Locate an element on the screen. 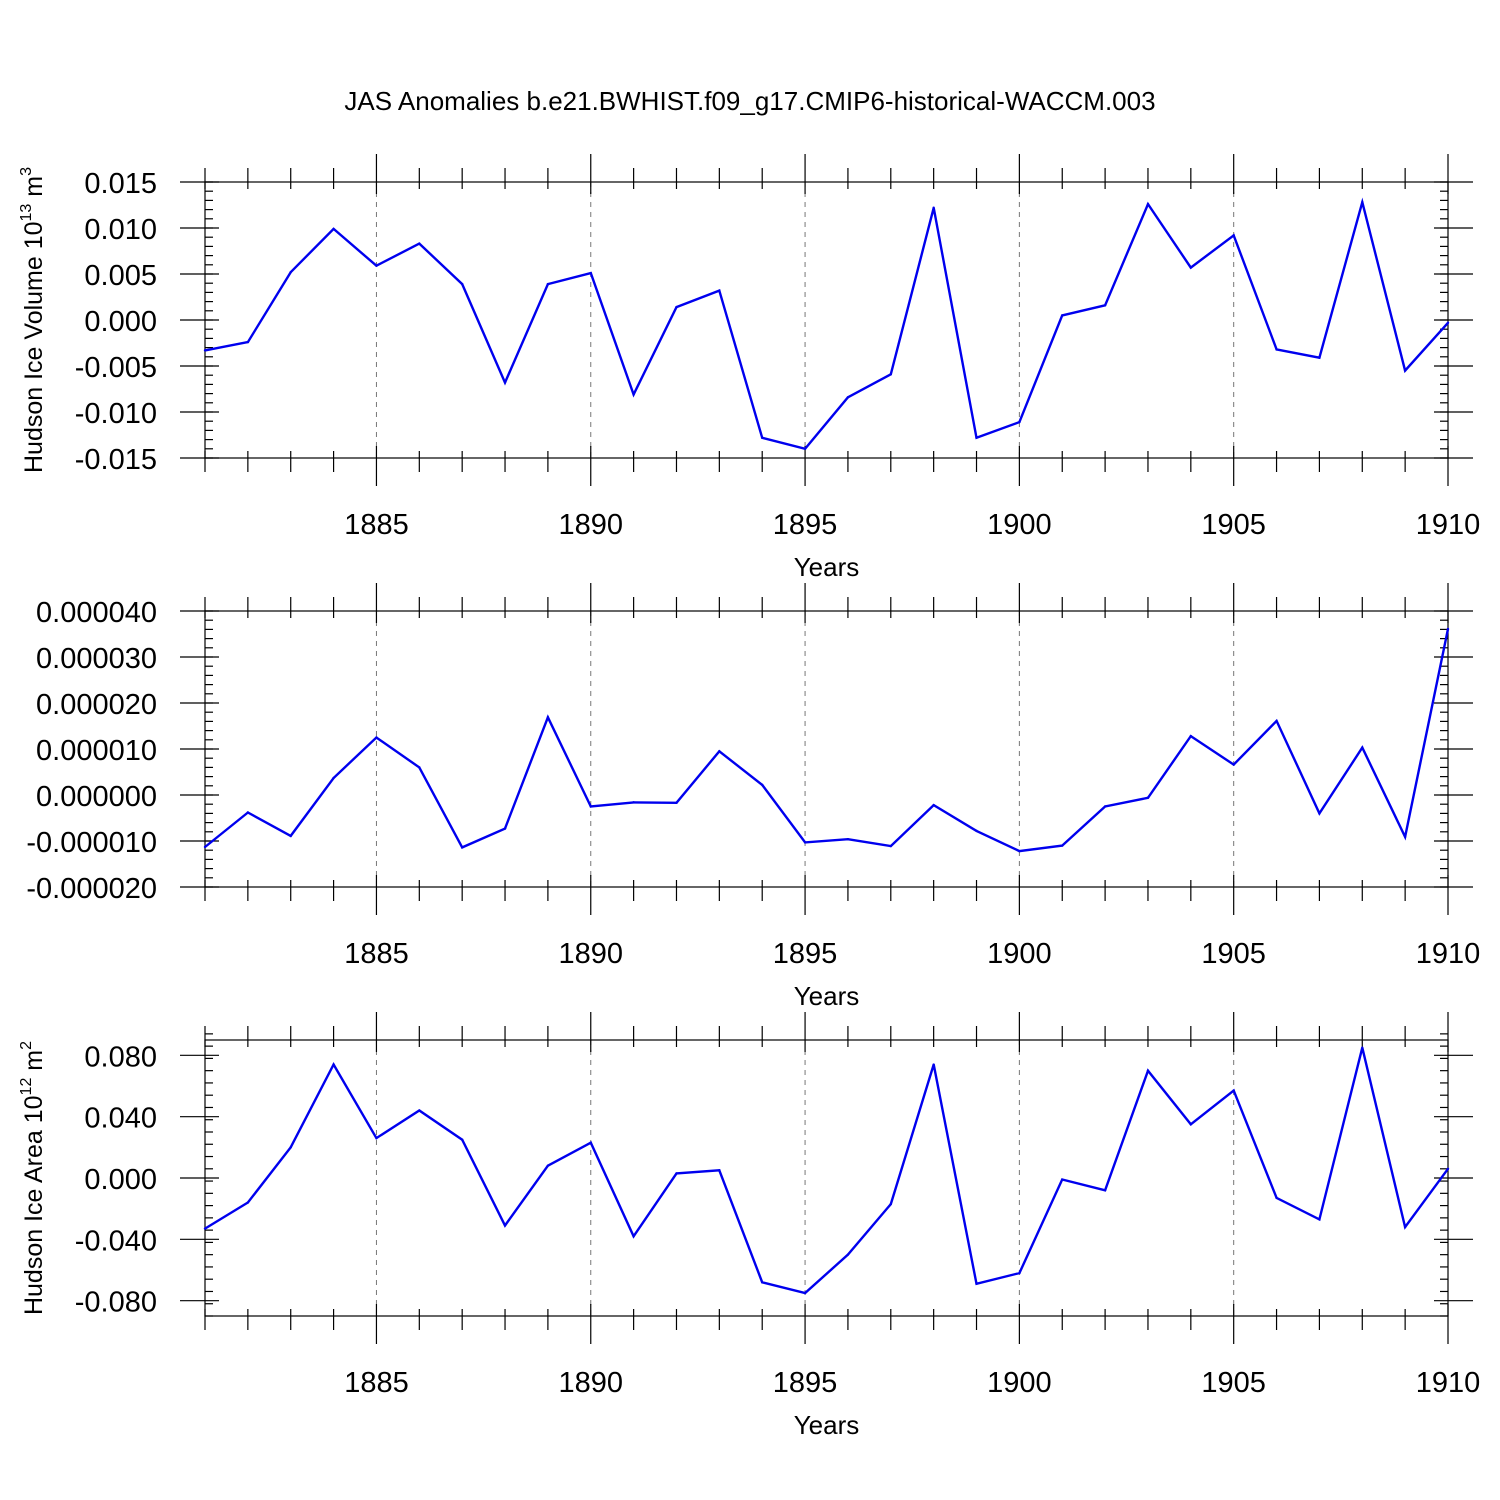 The width and height of the screenshot is (1500, 1500). y-axis-label-text: Hudson Ice Volume 10 is located at coordinates (34, 347).